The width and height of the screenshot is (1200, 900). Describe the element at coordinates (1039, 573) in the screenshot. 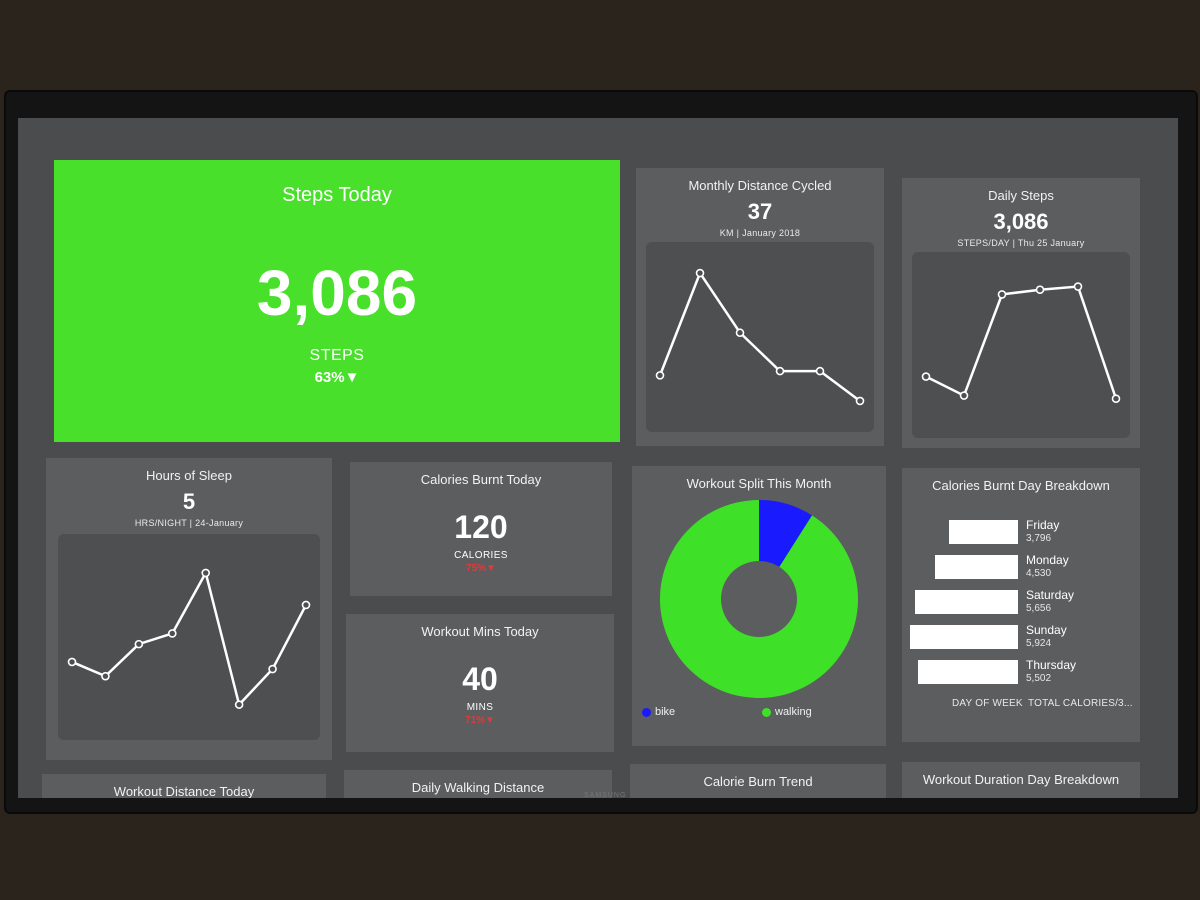

I see `breakdown-value-label: 4,530` at that location.